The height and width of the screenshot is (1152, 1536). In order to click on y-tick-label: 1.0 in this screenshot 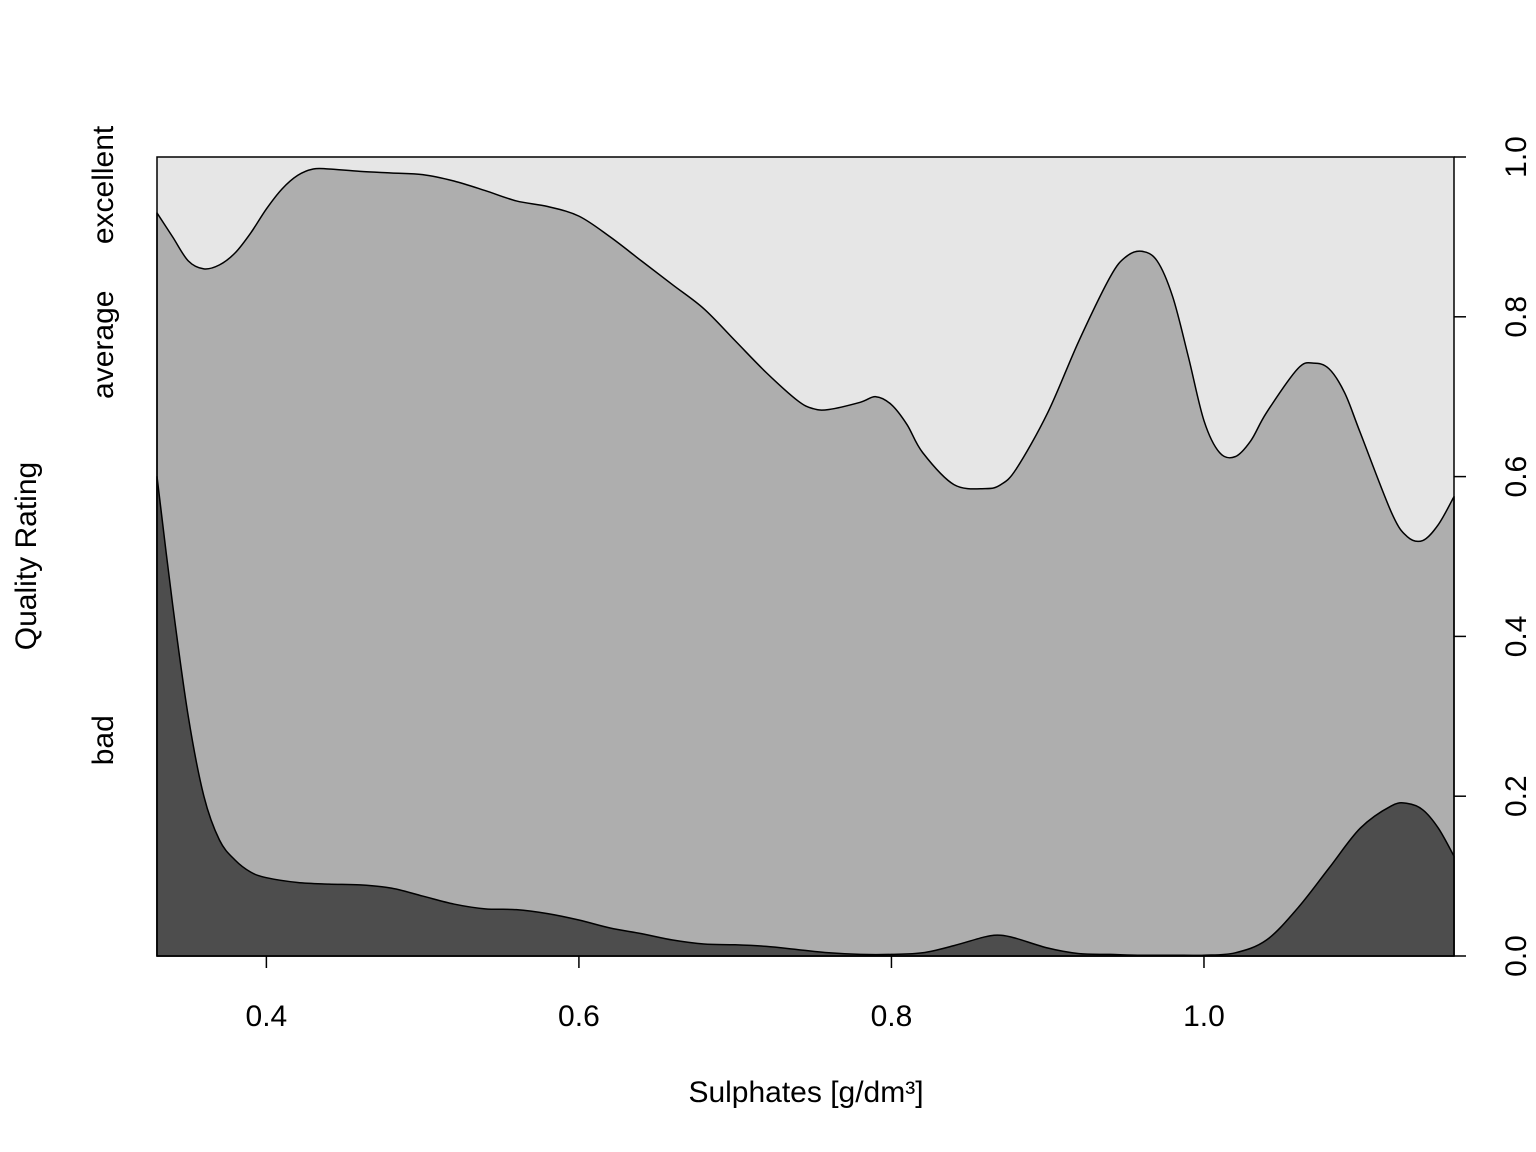, I will do `click(1516, 157)`.